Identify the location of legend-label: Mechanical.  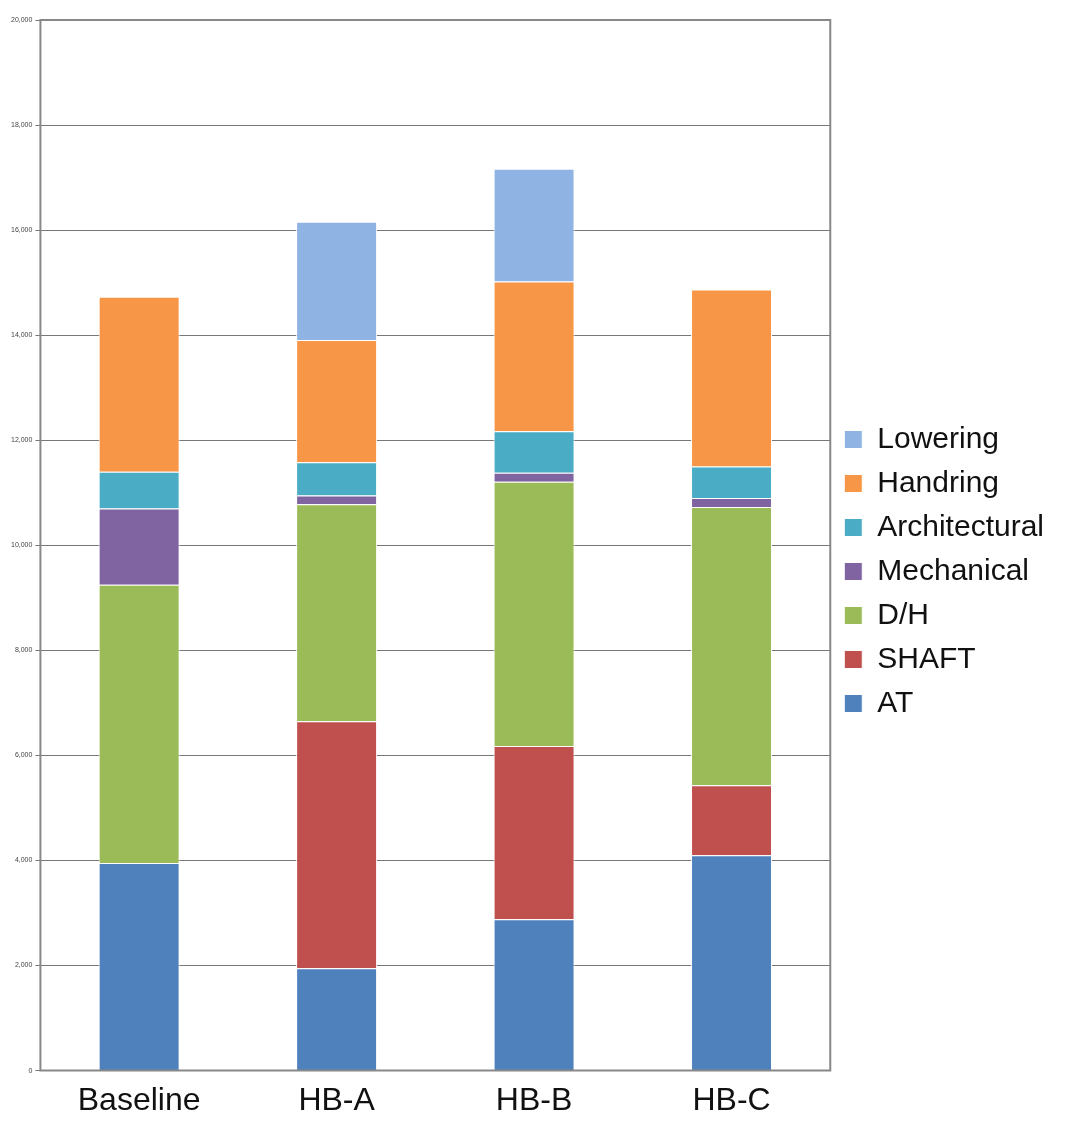
(953, 569).